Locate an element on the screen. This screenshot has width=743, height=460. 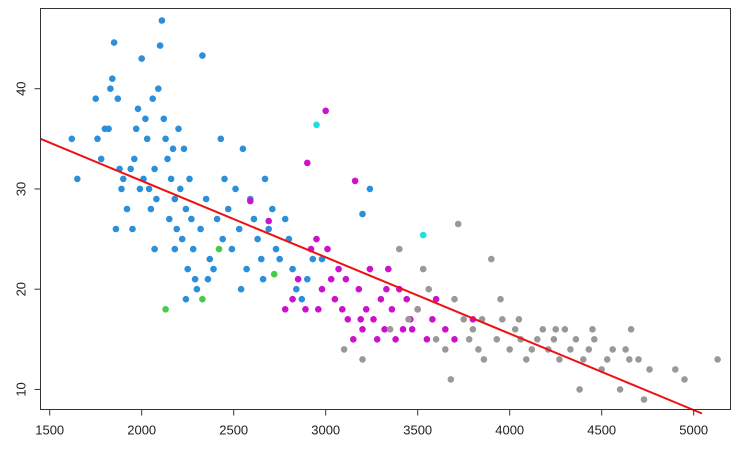
x-axis: 1500 2000 2500 3000 3500 4000 4500 5000 is located at coordinates (371, 423).